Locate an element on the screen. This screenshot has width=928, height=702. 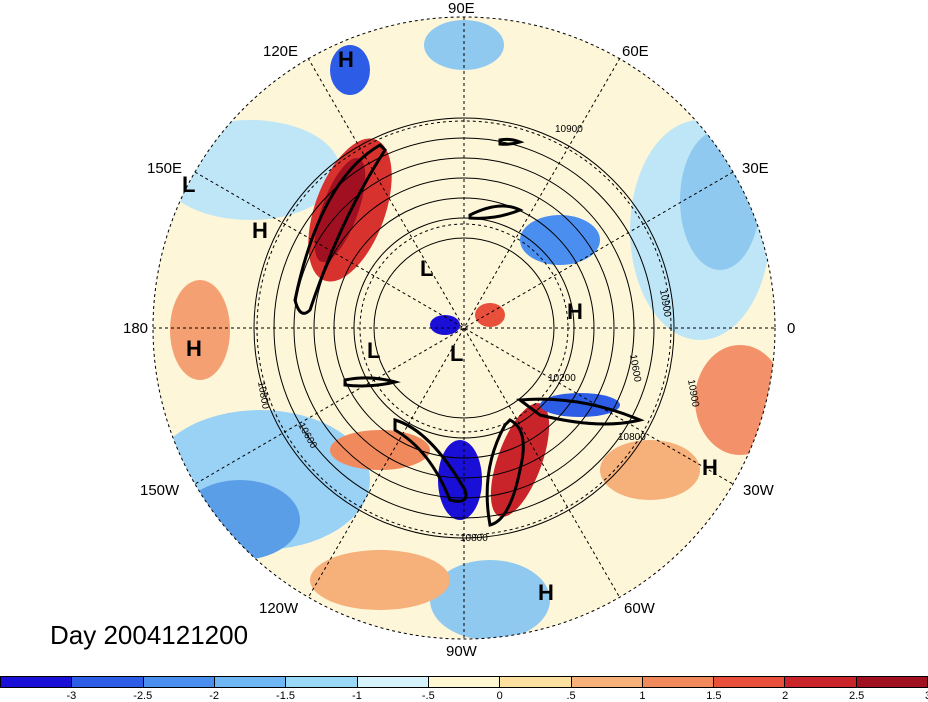
lon-label-60e: 60E is located at coordinates (635, 51).